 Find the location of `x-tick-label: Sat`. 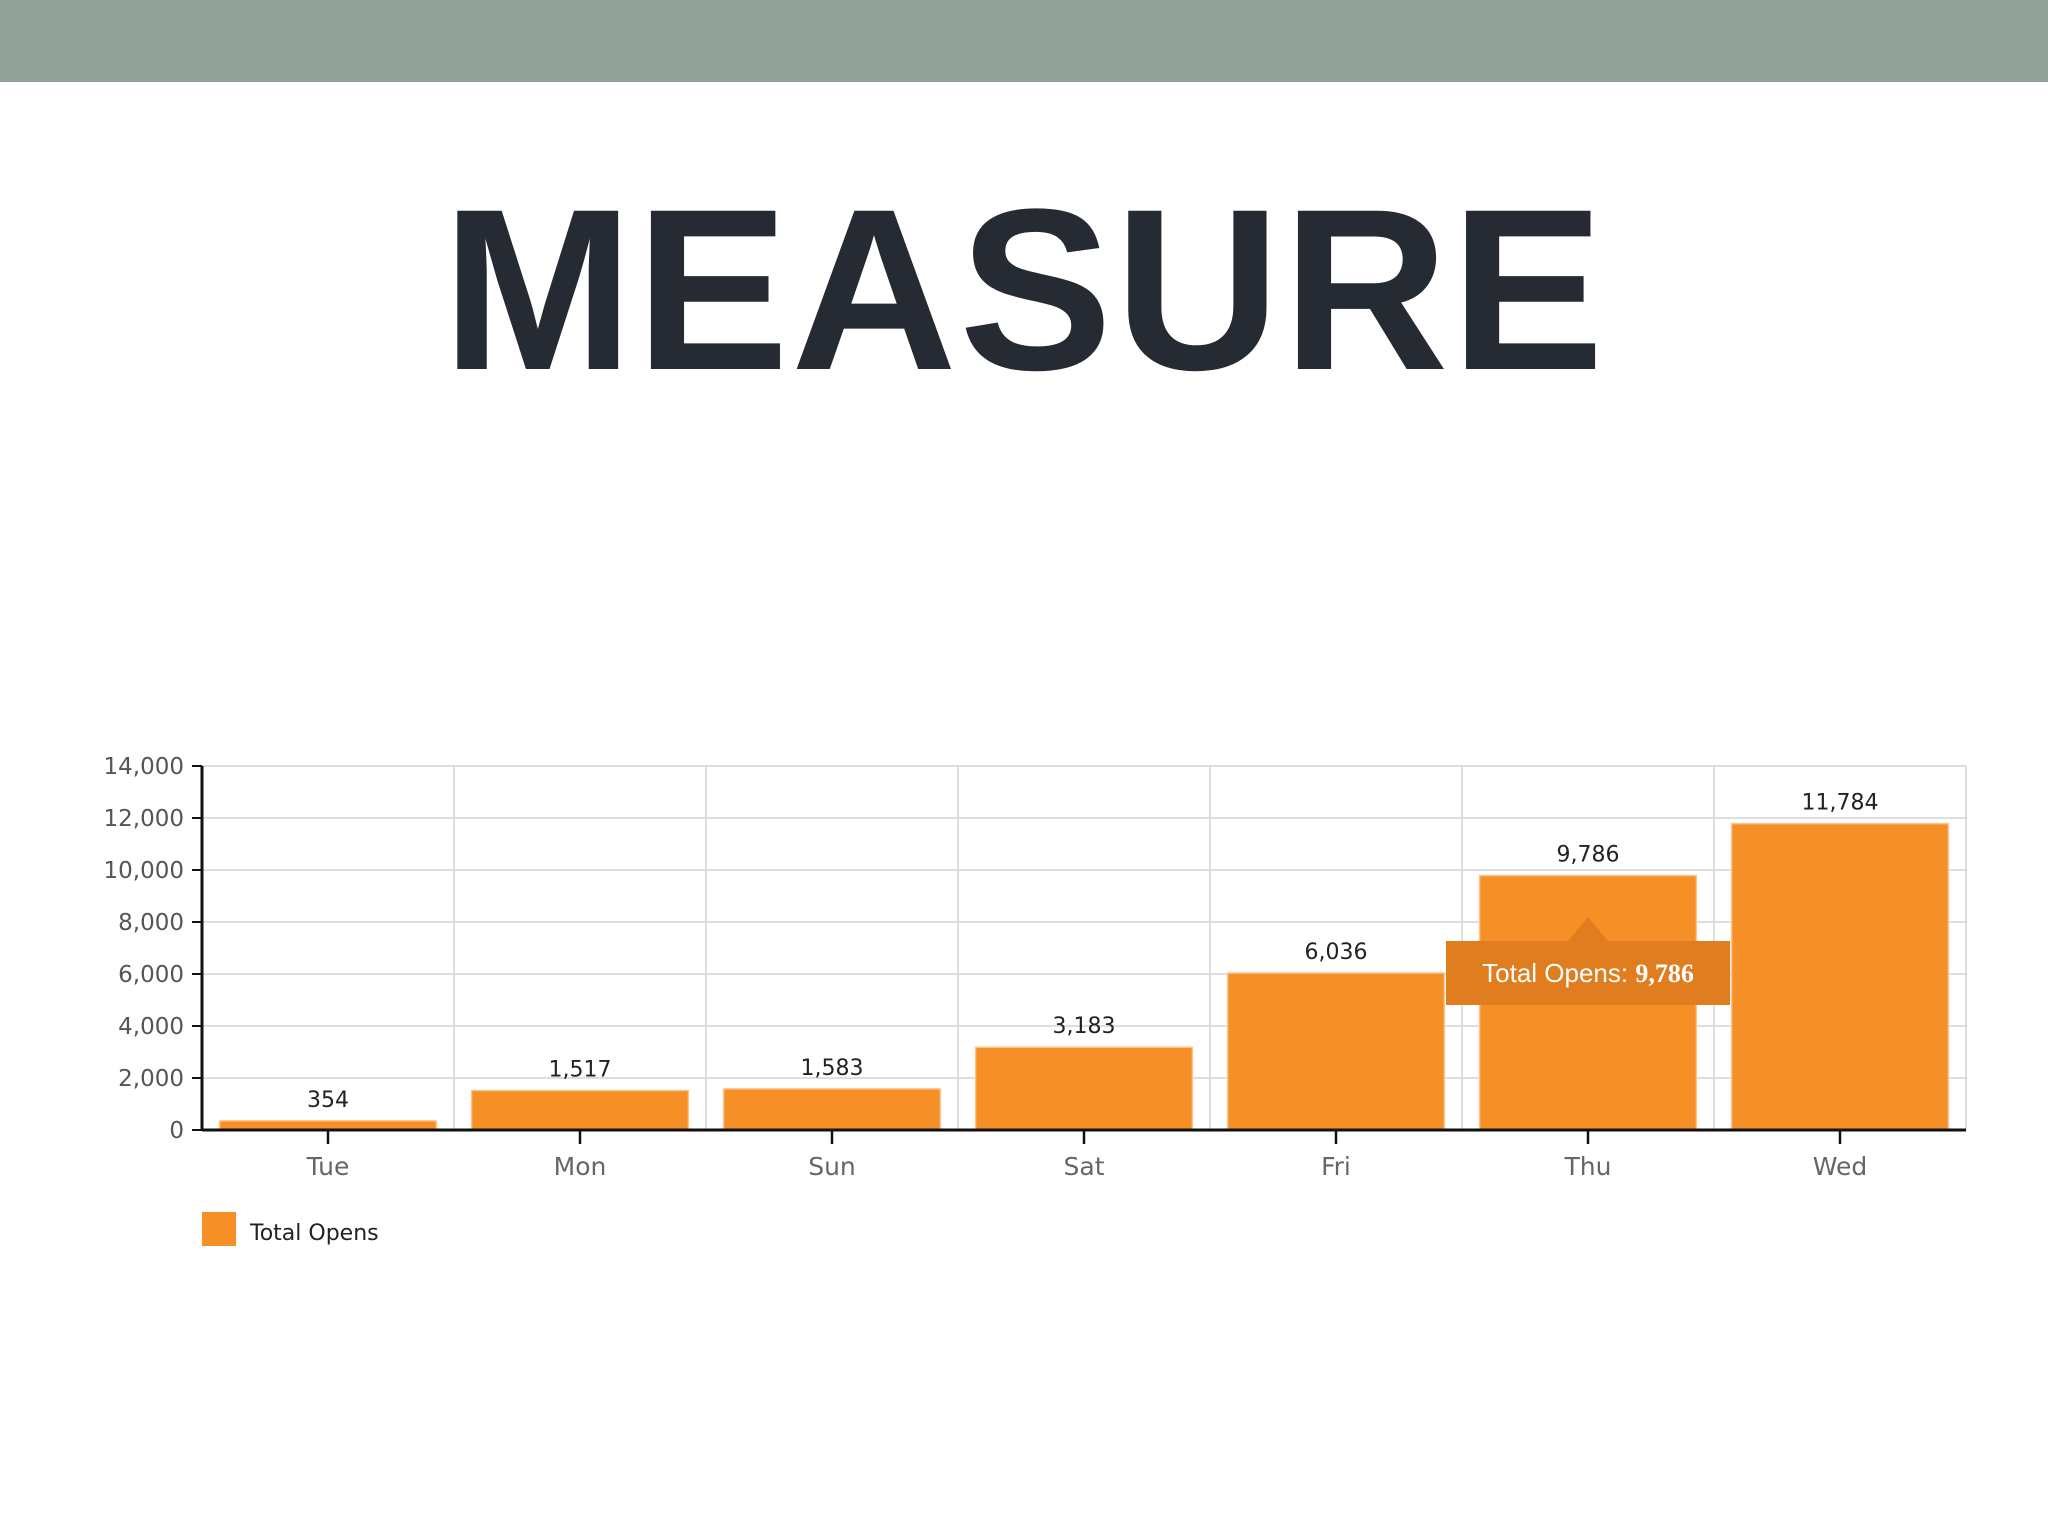

x-tick-label: Sat is located at coordinates (1084, 1166).